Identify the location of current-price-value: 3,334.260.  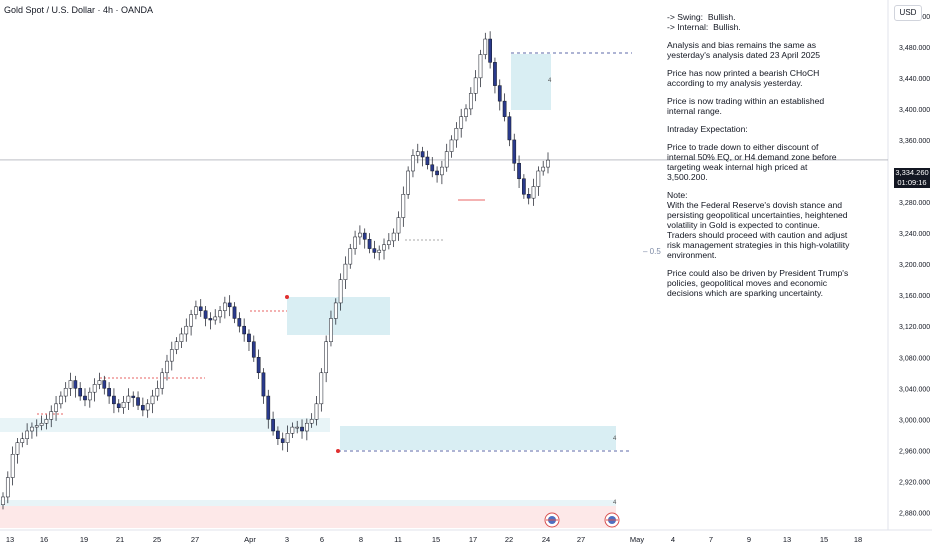
(912, 172).